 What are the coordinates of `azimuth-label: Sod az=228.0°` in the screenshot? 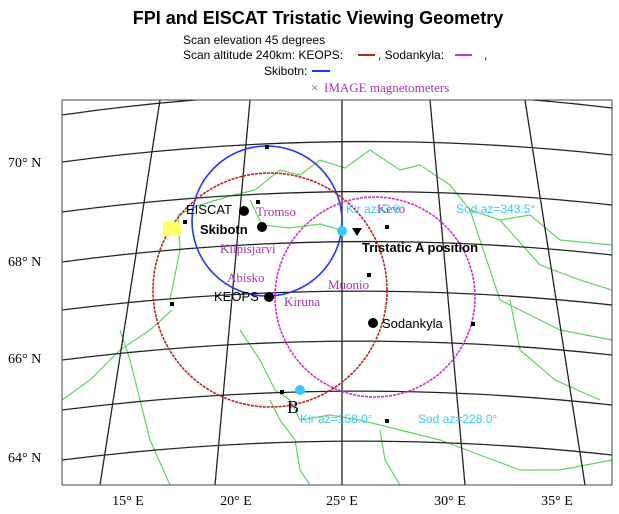 It's located at (457, 419).